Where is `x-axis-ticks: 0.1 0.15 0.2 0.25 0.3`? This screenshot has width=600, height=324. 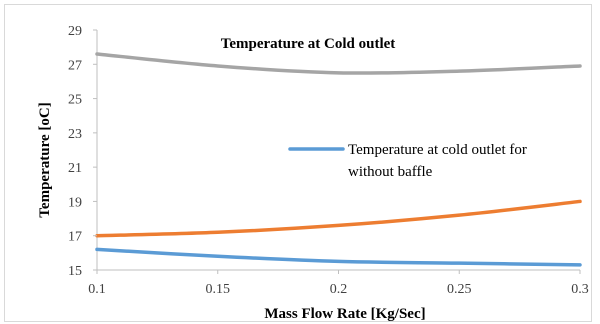 x-axis-ticks: 0.1 0.15 0.2 0.25 0.3 is located at coordinates (338, 283).